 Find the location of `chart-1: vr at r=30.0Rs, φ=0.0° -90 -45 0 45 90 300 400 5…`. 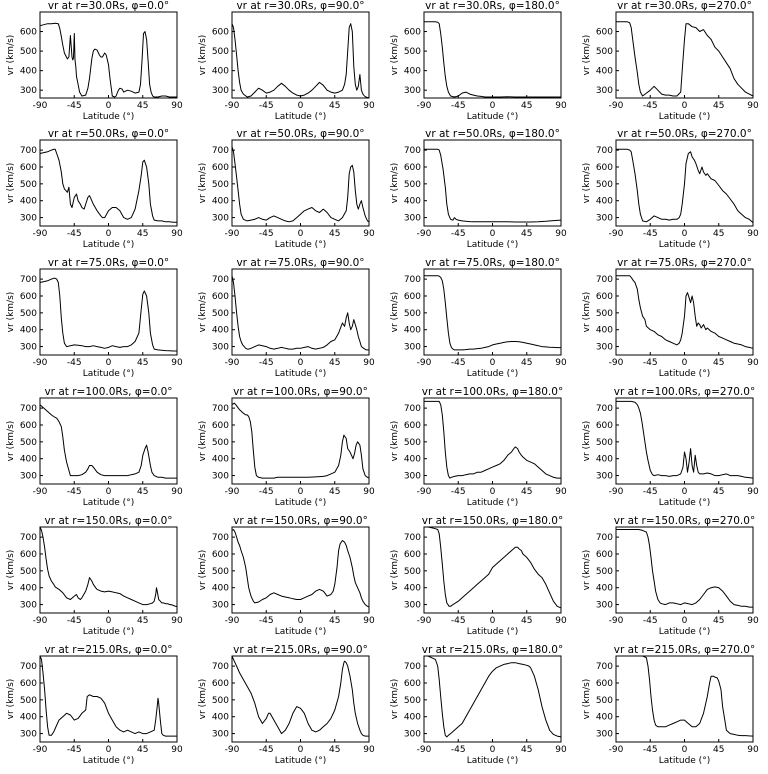

chart-1: vr at r=30.0Rs, φ=0.0° -90 -45 0 45 90 300 400 5… is located at coordinates (94, 61).